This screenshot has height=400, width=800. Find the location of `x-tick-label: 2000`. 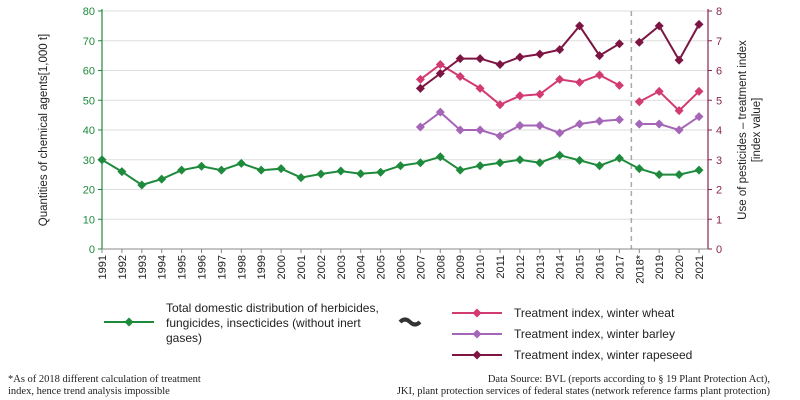

x-tick-label: 2000 is located at coordinates (282, 267).